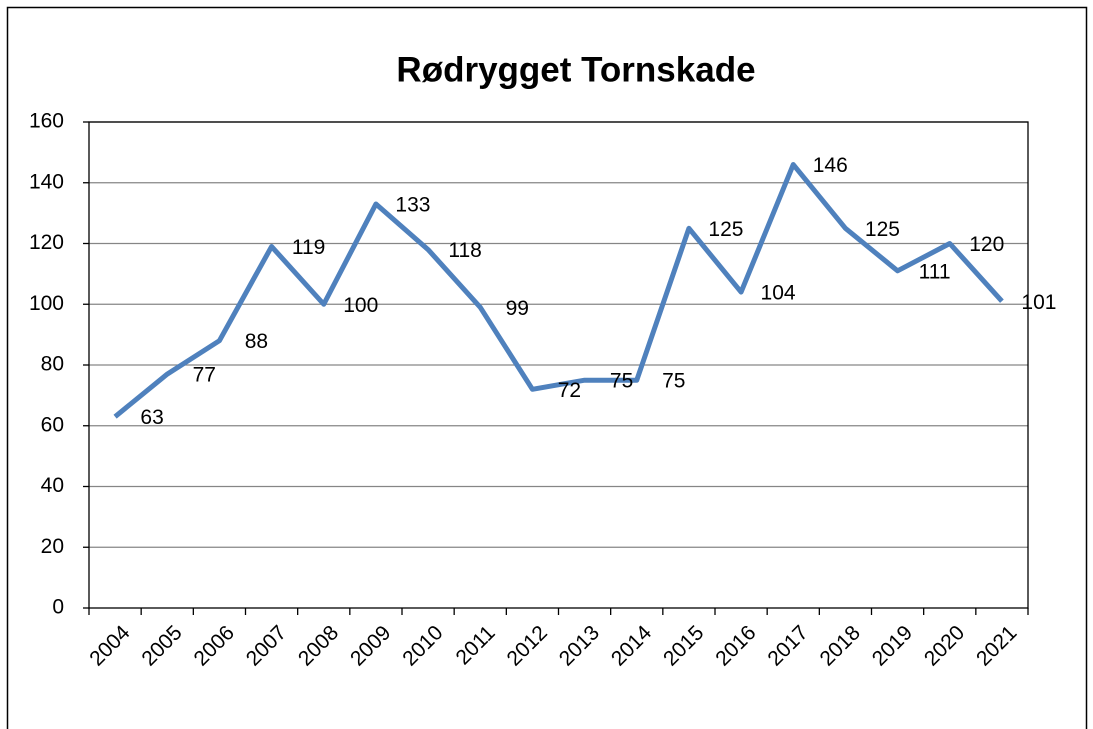  I want to click on x-tick-label: 2007, so click(266, 645).